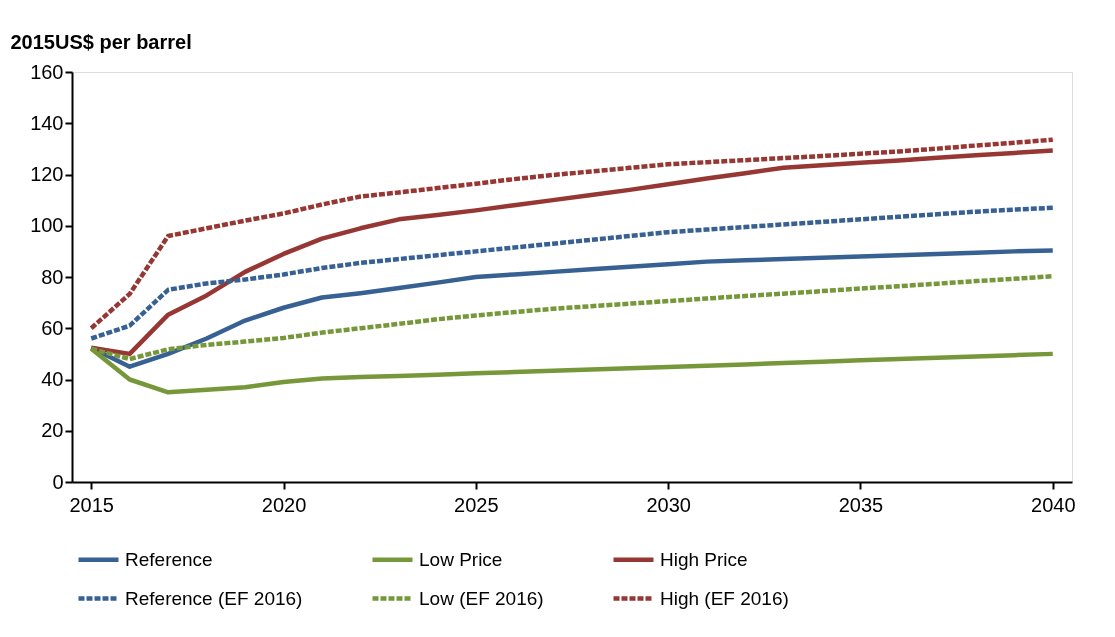  I want to click on x-tick-label: 2015, so click(91, 504).